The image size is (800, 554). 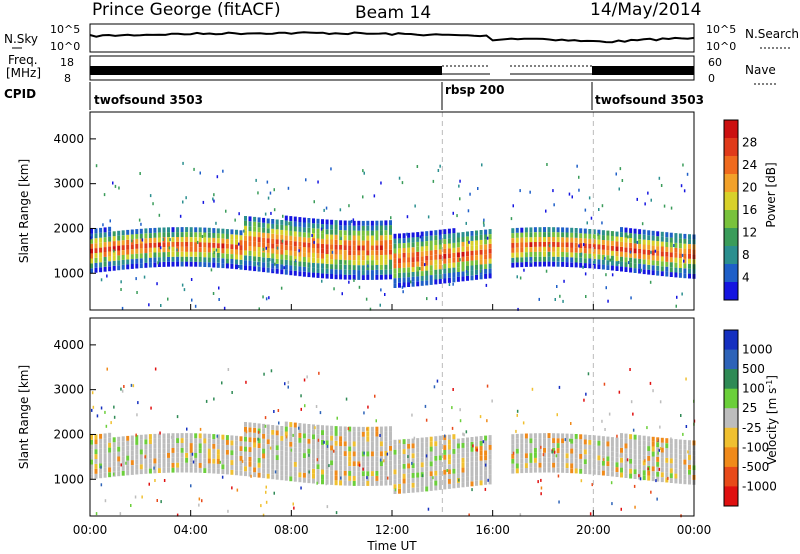 I want to click on cpid-segment-2: rbsp 200, so click(x=474, y=90).